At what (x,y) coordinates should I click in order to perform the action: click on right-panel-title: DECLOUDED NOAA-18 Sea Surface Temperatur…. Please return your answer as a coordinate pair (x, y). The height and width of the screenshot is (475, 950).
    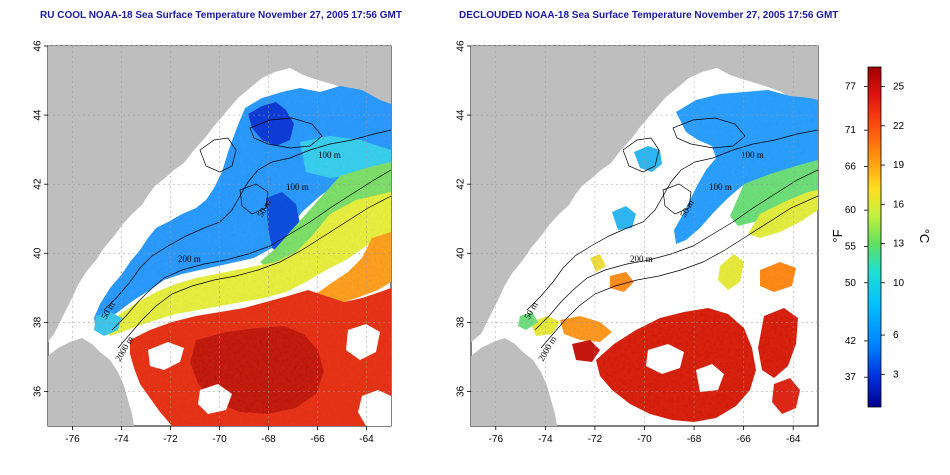
    Looking at the image, I should click on (649, 15).